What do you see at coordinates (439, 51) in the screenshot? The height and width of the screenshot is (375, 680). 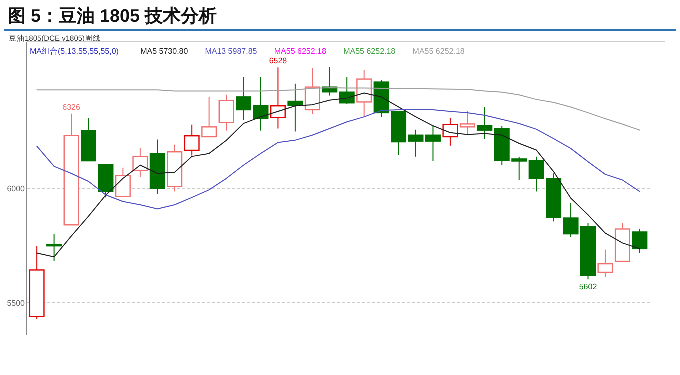 I see `text: MA55 6252.18` at bounding box center [439, 51].